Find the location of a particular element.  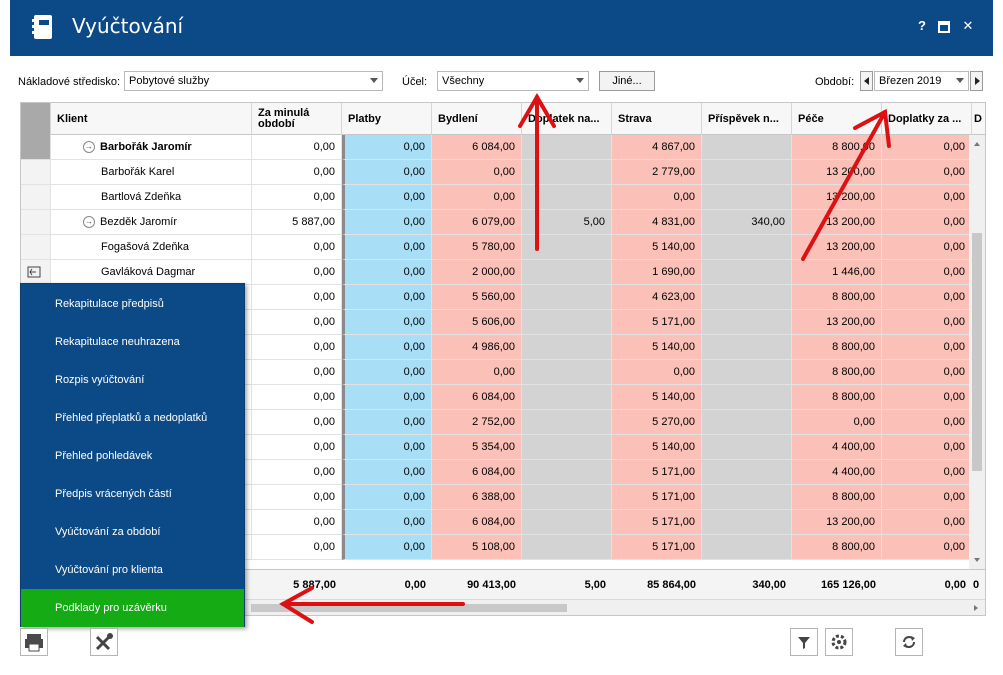

refresh-button is located at coordinates (909, 642).